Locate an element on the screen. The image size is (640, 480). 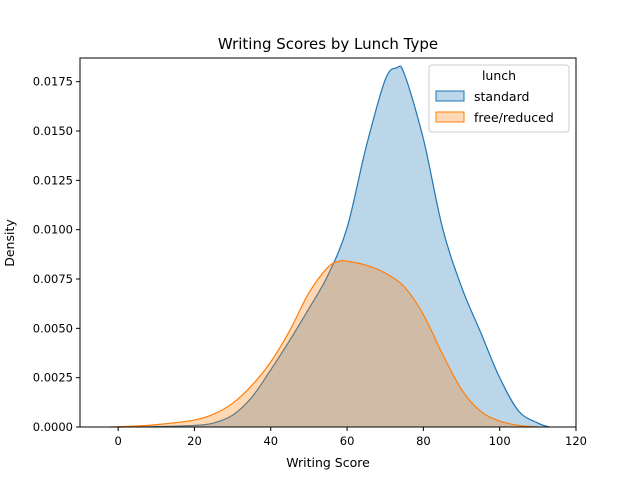
legend-swatch-bg-free-reduced is located at coordinates (450, 117).